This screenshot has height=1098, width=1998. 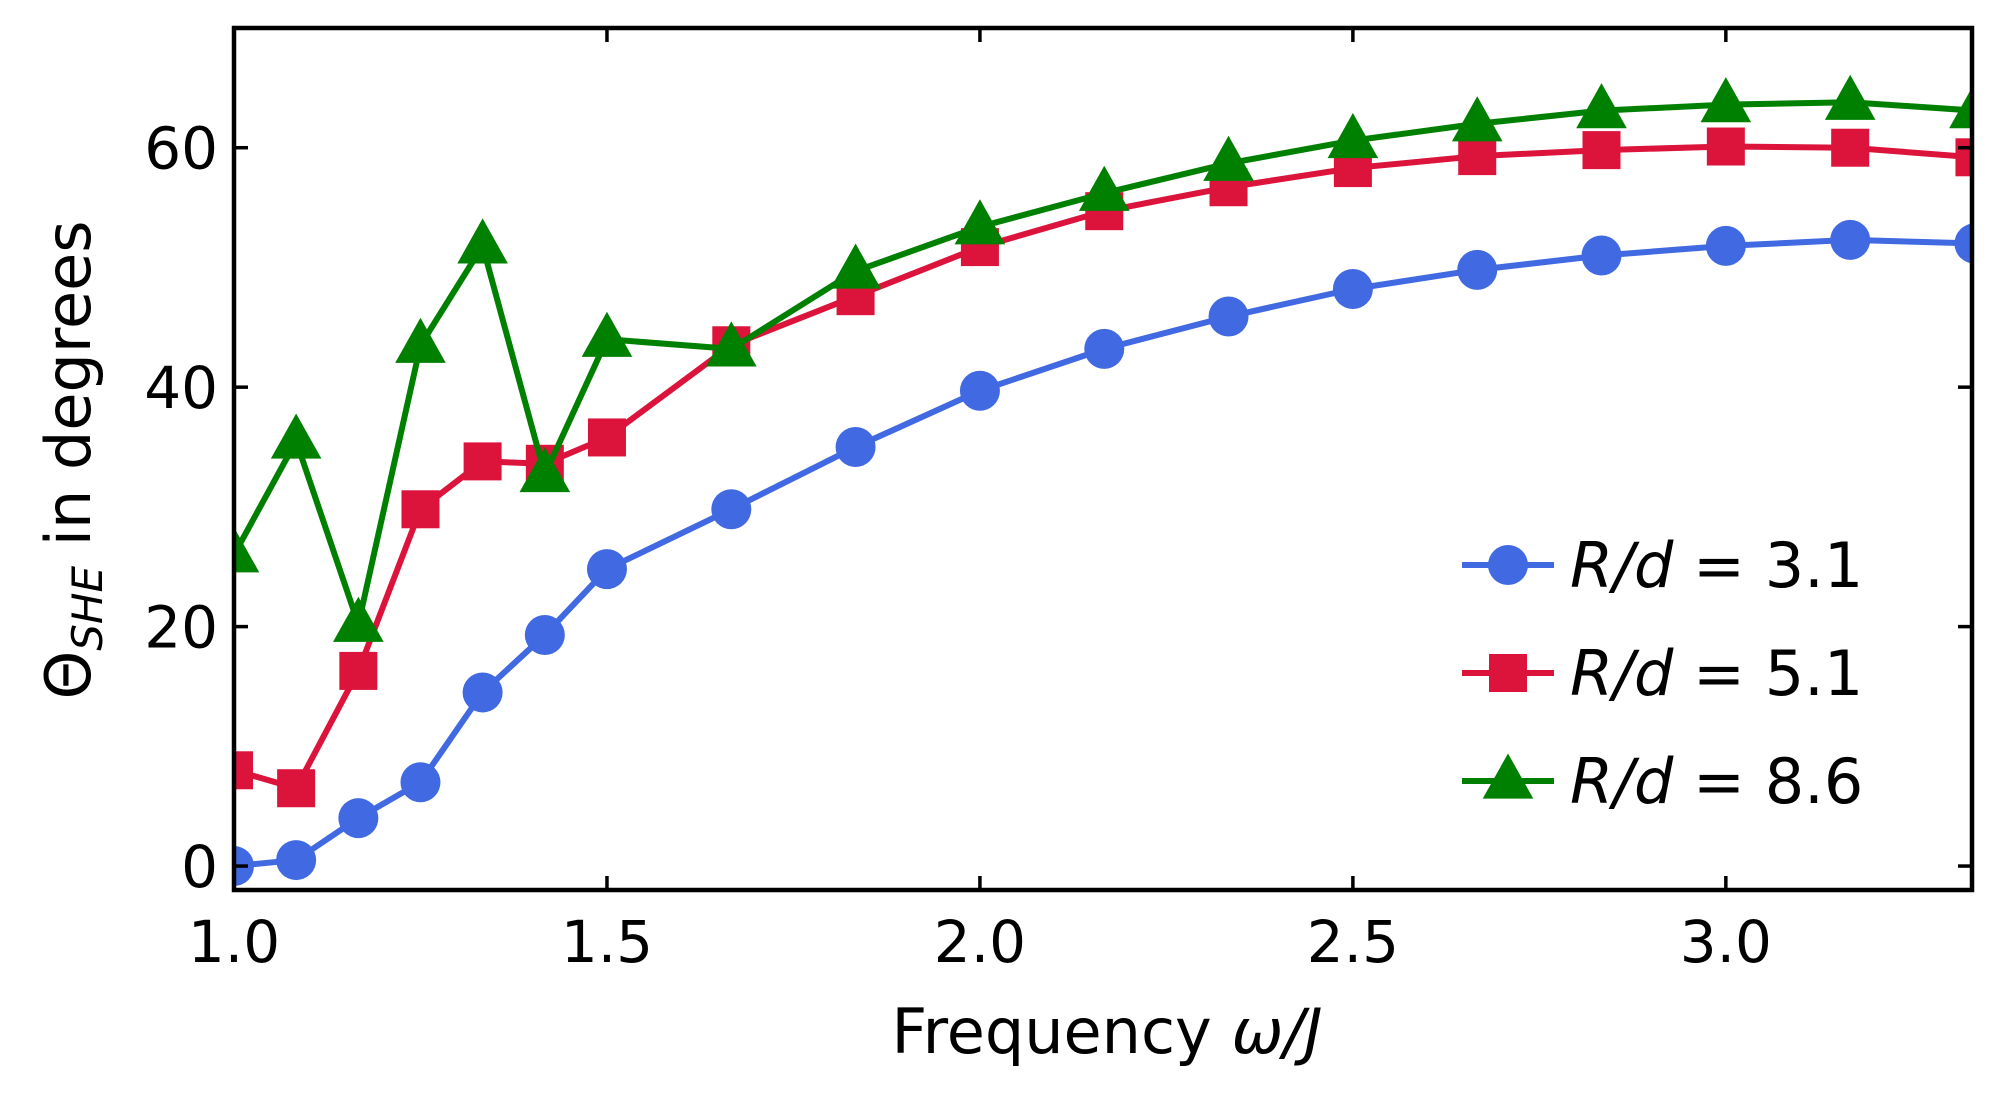 I want to click on legend-item-1: R/d = 3.1, so click(x=1662, y=565).